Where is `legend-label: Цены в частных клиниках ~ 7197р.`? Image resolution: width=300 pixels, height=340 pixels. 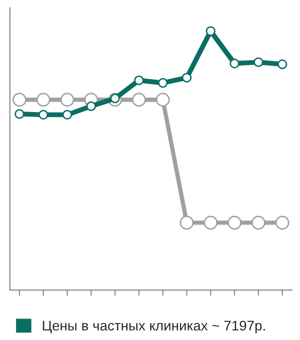 legend-label: Цены в частных клиниках ~ 7197р. is located at coordinates (153, 327).